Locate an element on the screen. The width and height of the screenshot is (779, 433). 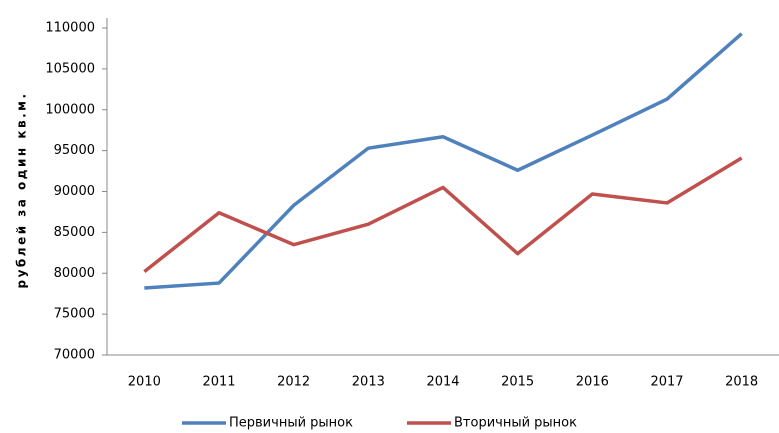
y-tick-label: 100000 is located at coordinates (70, 109).